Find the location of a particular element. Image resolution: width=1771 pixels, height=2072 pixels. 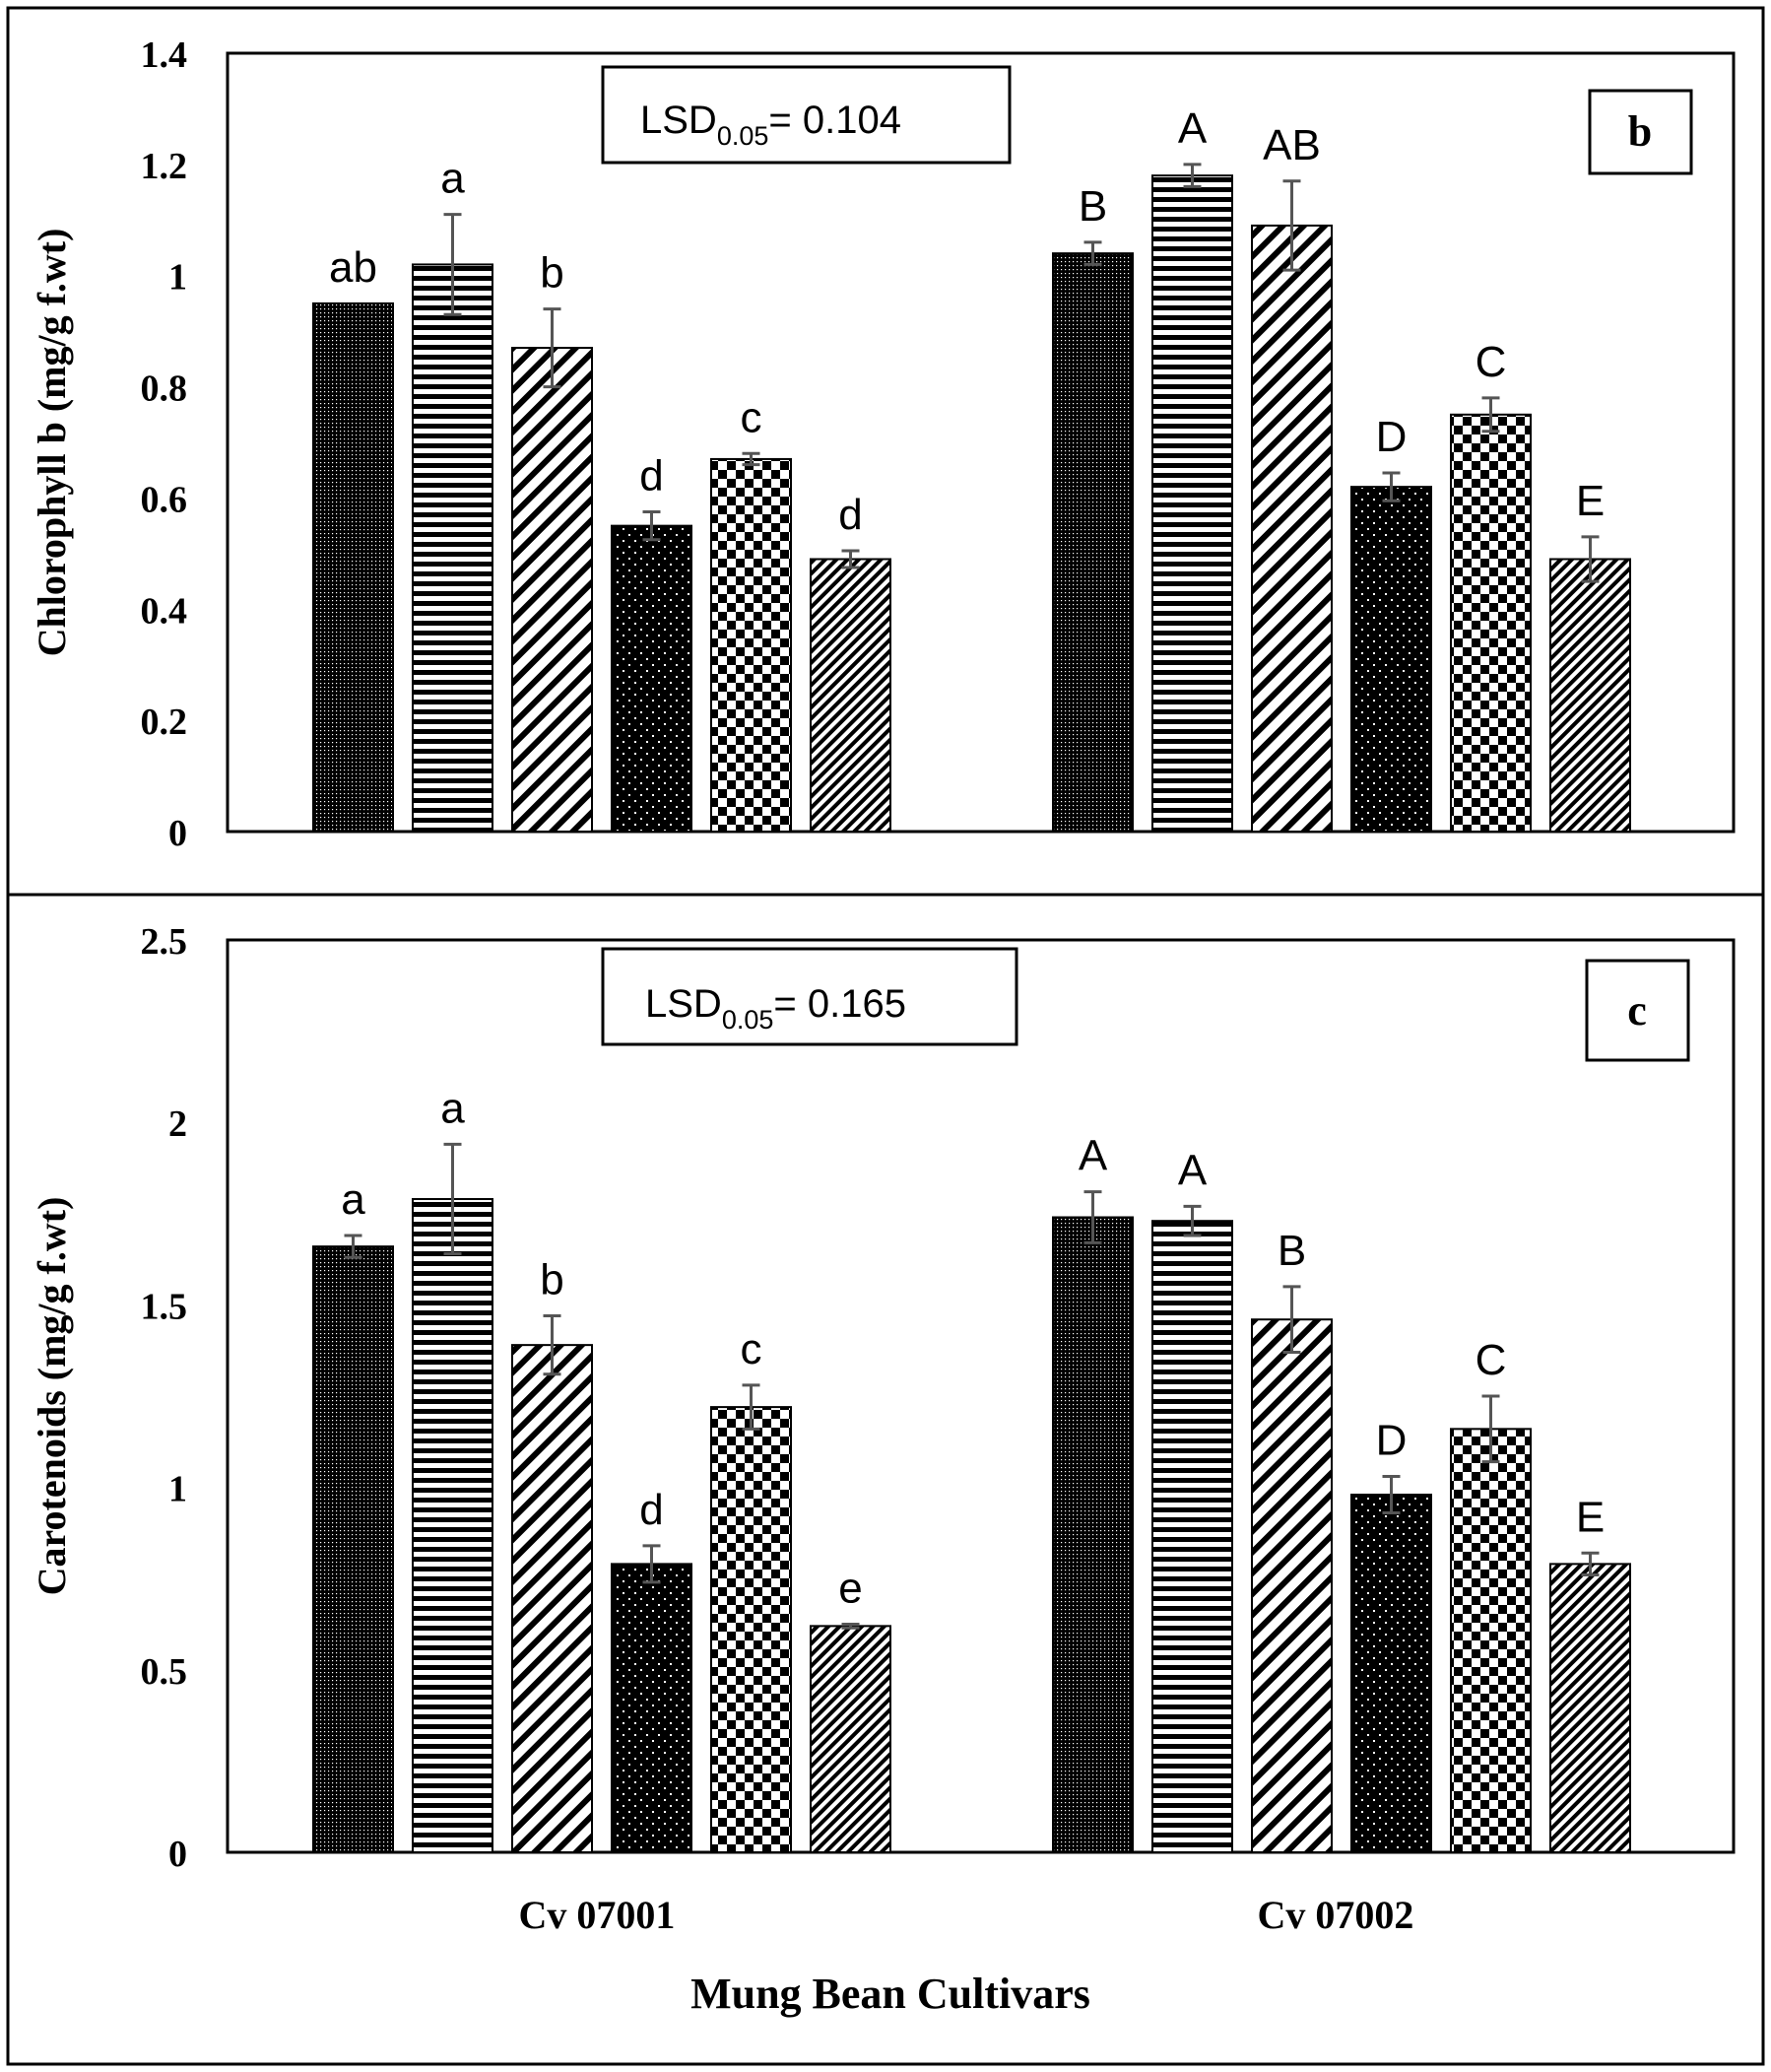

panel-c-lsd-box is located at coordinates (809, 997).